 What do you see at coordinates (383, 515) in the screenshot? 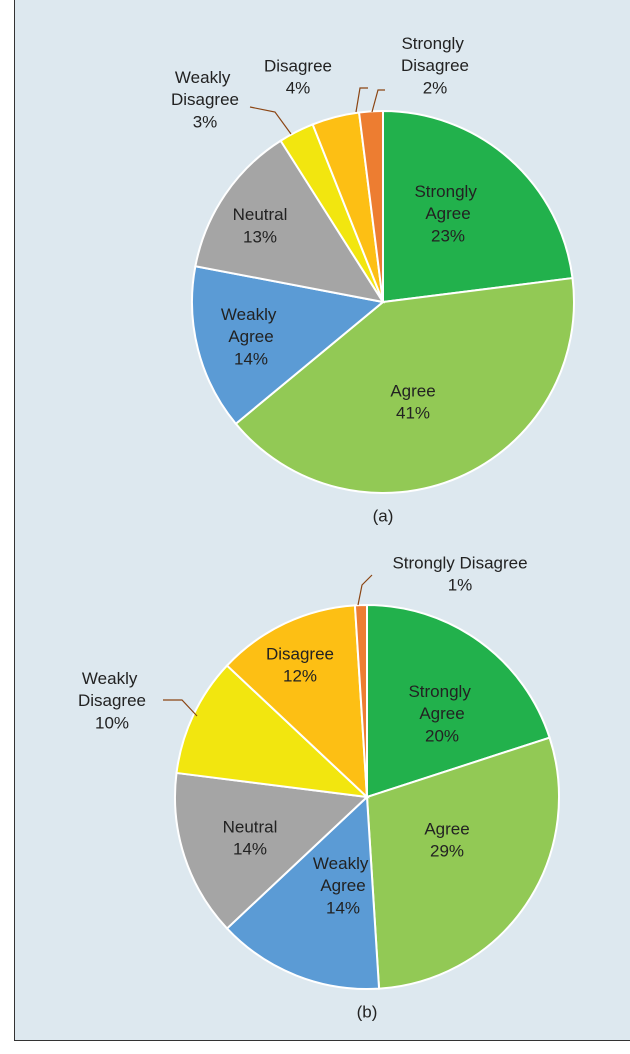
I see `chart-title: (a)` at bounding box center [383, 515].